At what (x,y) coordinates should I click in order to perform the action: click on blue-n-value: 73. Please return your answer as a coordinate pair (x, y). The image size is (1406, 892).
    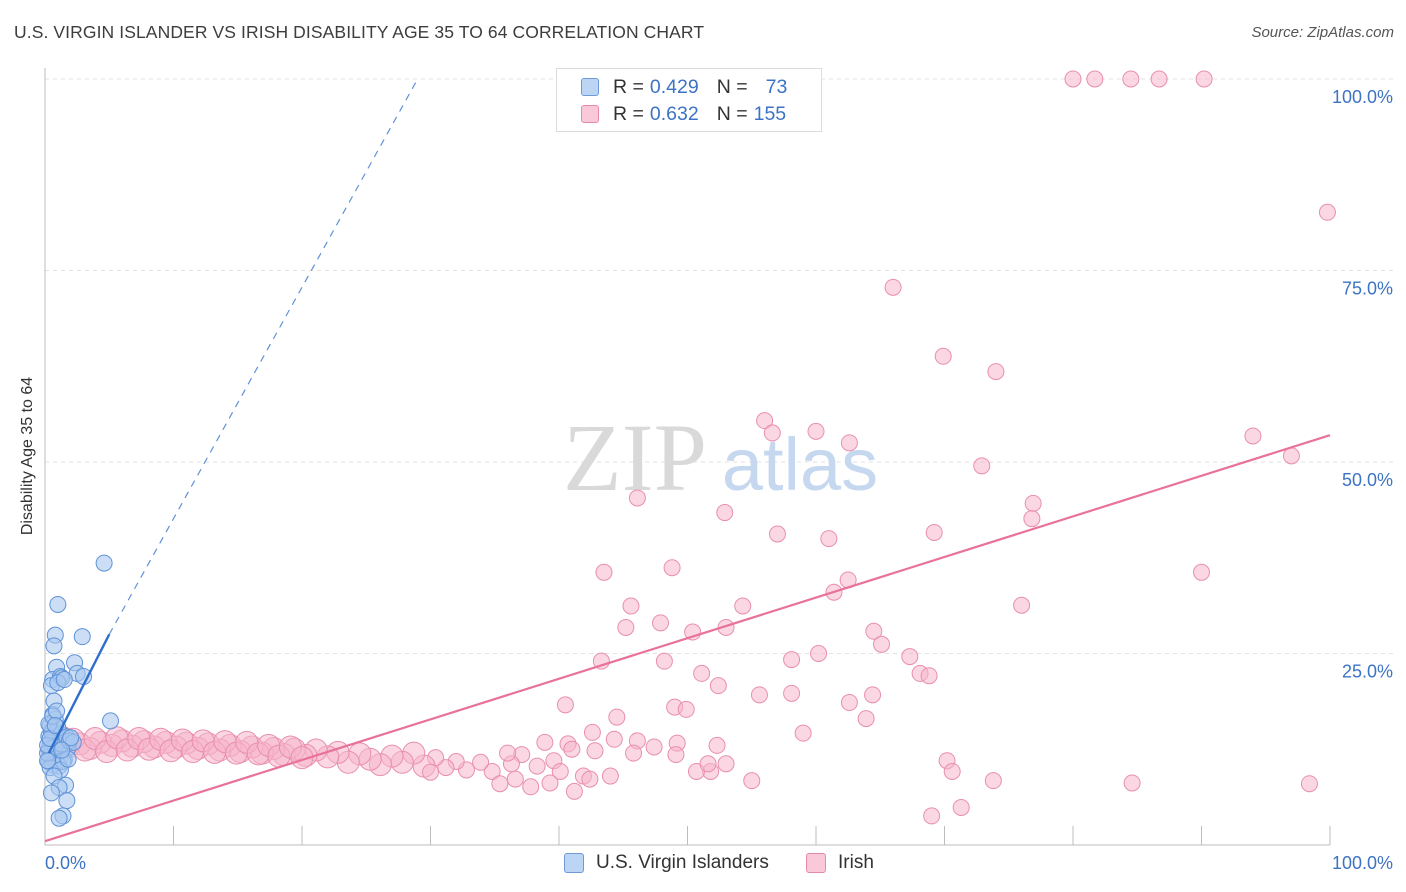
    Looking at the image, I should click on (776, 86).